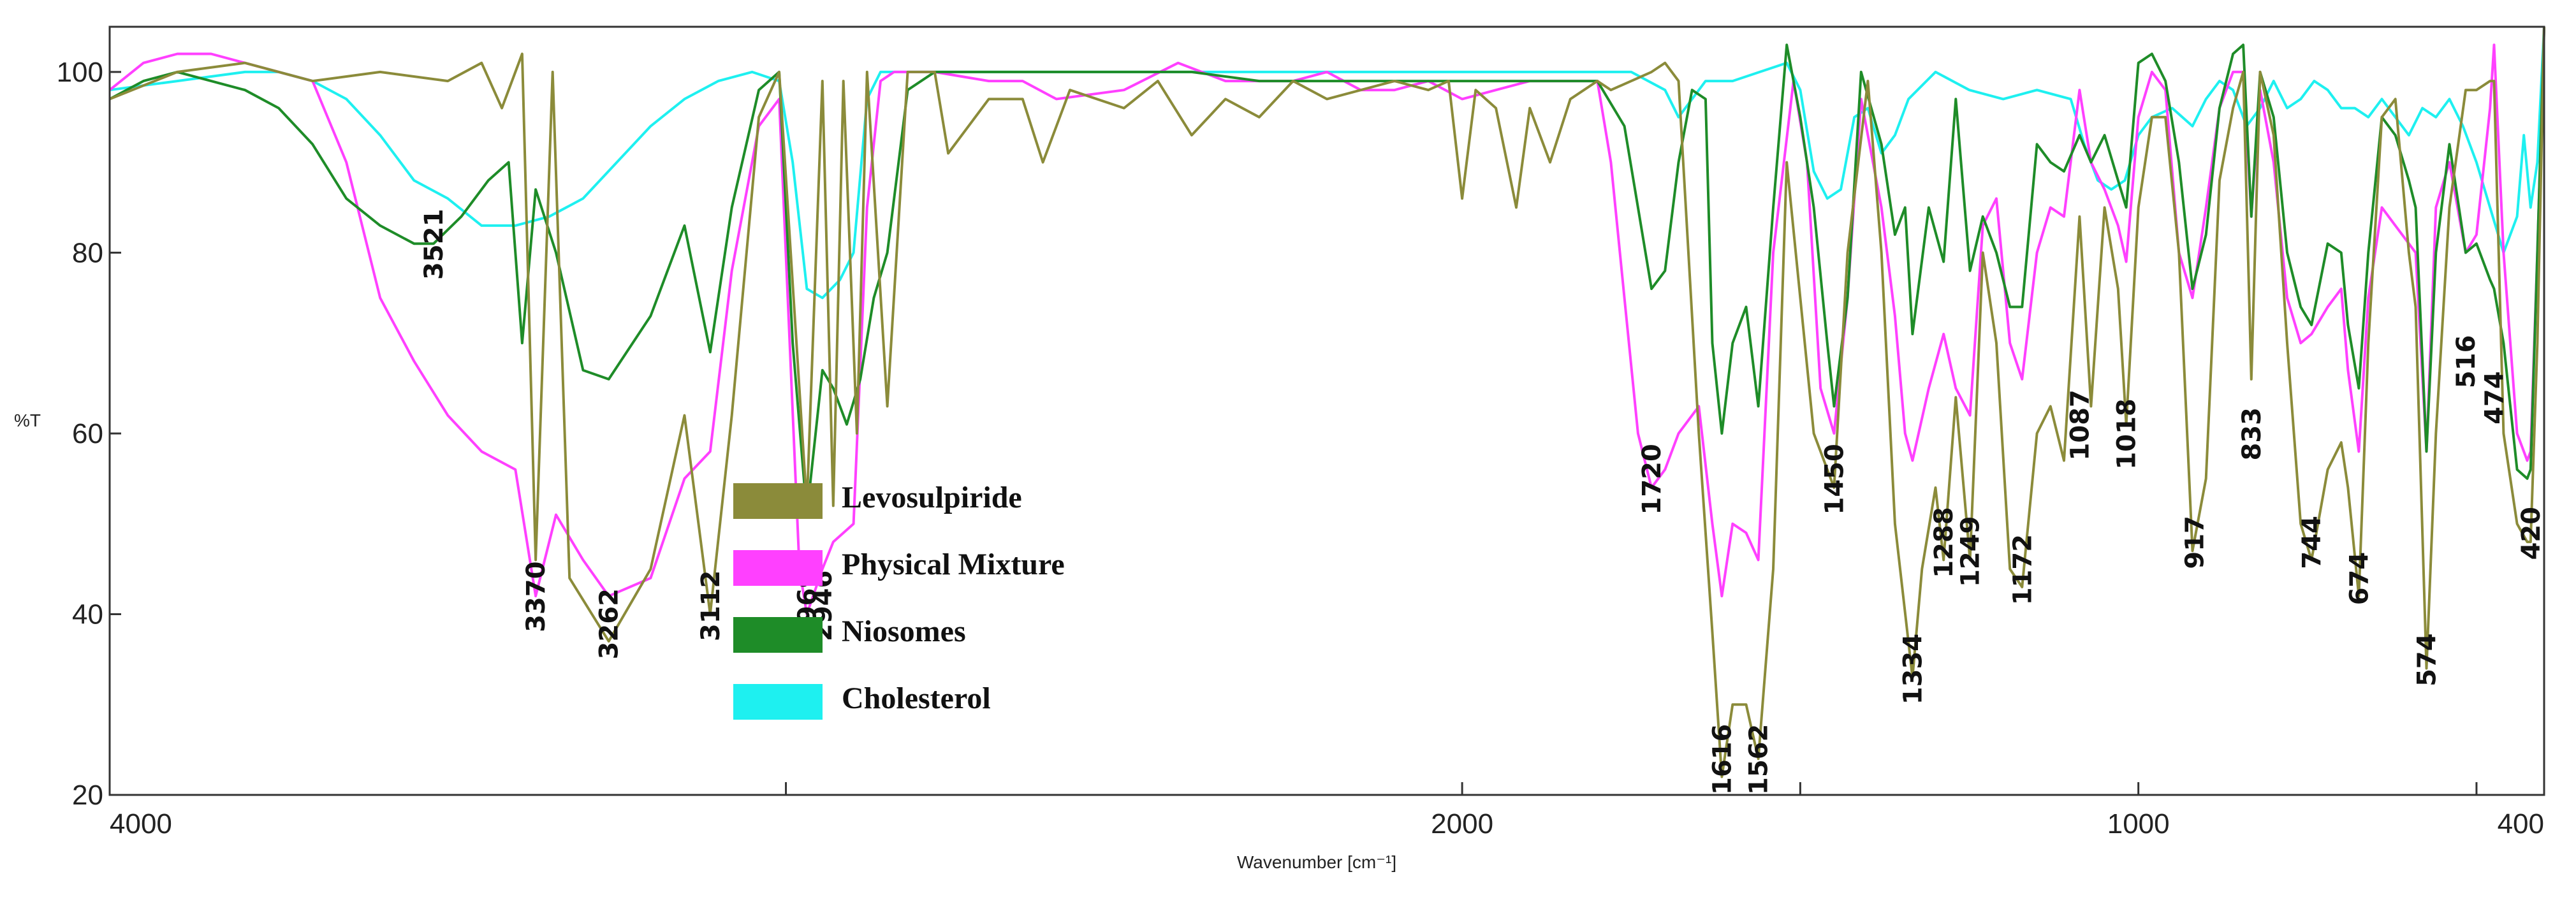  What do you see at coordinates (932, 498) in the screenshot?
I see `legend-label-levosulpiride: Levosulpiride` at bounding box center [932, 498].